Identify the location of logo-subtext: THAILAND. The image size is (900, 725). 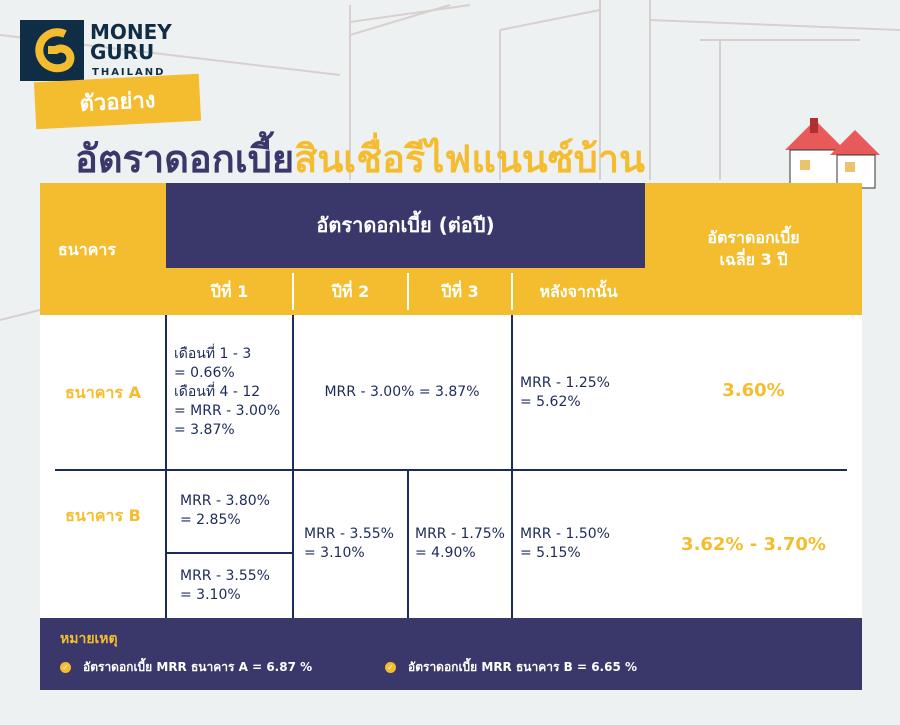
(129, 72).